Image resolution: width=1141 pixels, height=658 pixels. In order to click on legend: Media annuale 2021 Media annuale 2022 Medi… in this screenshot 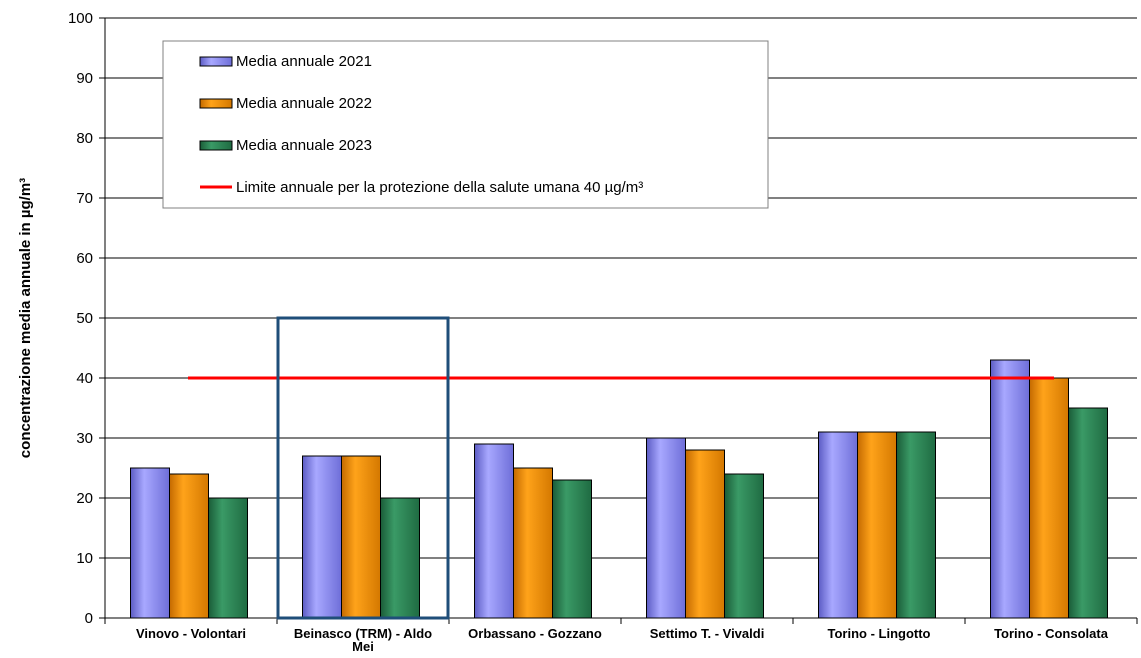, I will do `click(465, 124)`.